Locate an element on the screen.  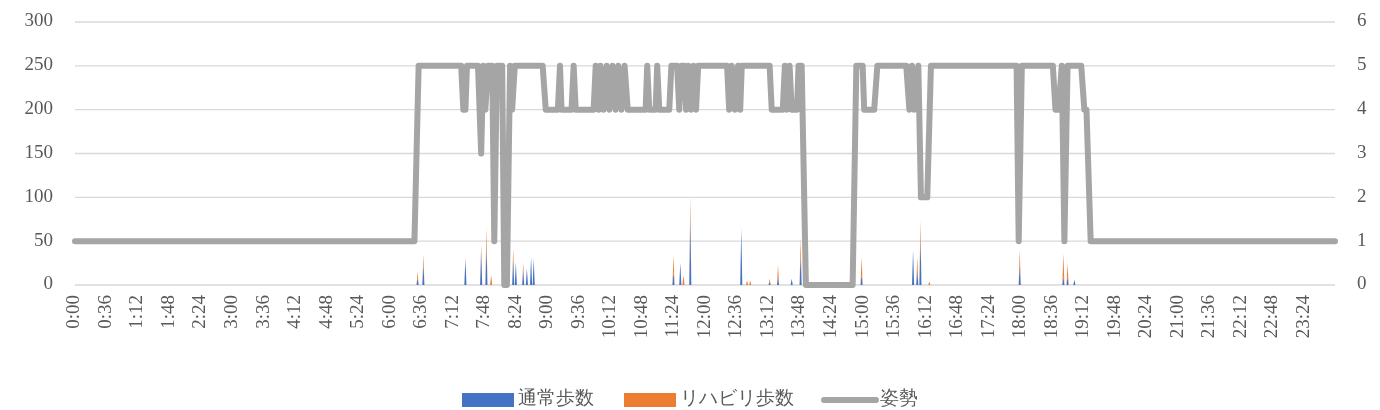
x-tick-label: 13:12 is located at coordinates (766, 317).